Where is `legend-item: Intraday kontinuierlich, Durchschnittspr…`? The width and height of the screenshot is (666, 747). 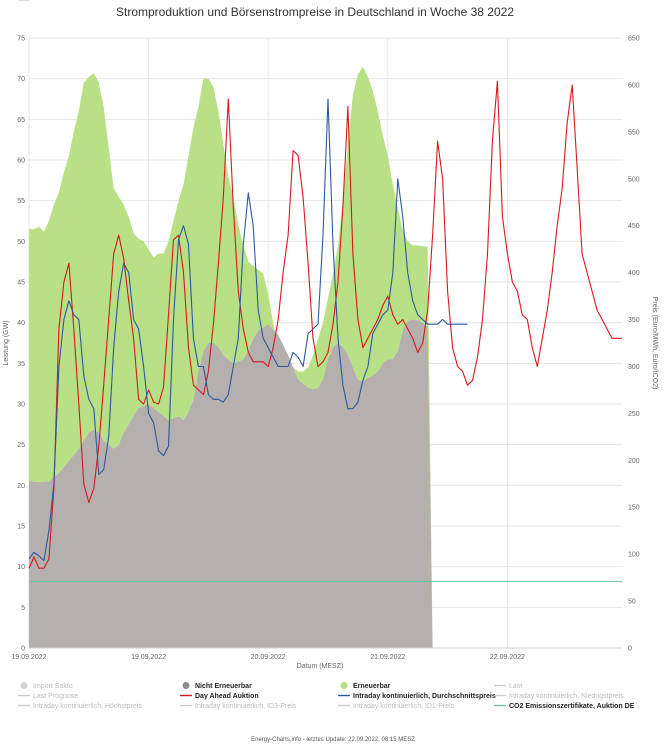
legend-item: Intraday kontinuierlich, Durchschnittspr… is located at coordinates (417, 696).